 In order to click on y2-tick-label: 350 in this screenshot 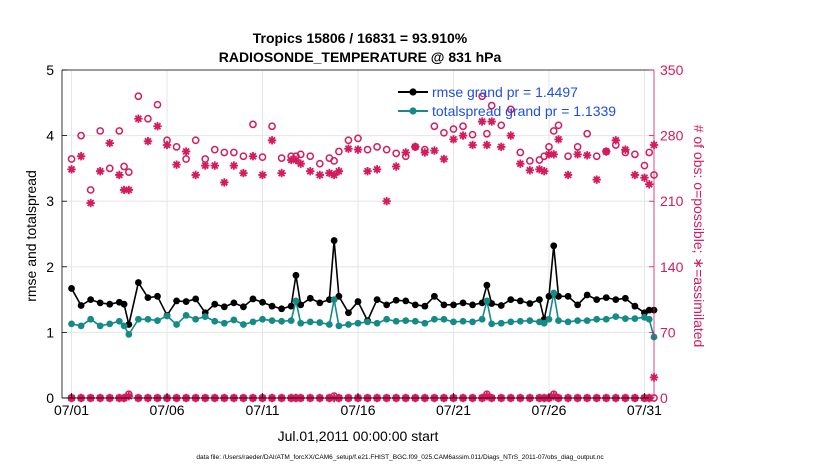, I will do `click(672, 70)`.